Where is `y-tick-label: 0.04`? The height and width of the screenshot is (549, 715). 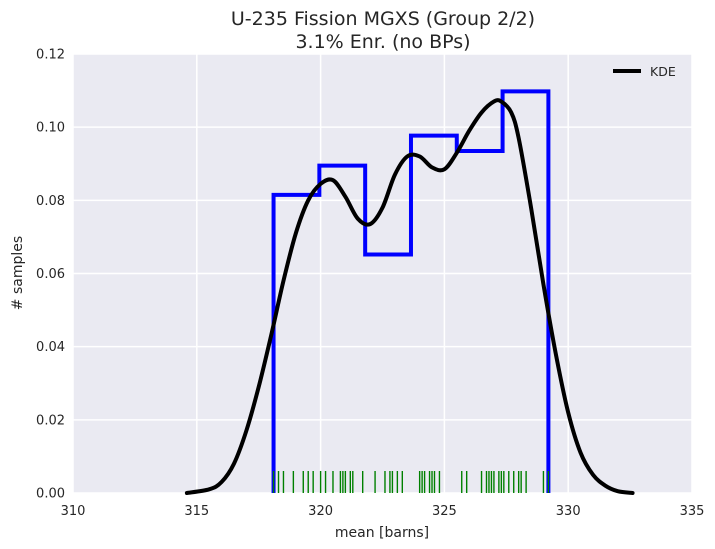 y-tick-label: 0.04 is located at coordinates (50, 347).